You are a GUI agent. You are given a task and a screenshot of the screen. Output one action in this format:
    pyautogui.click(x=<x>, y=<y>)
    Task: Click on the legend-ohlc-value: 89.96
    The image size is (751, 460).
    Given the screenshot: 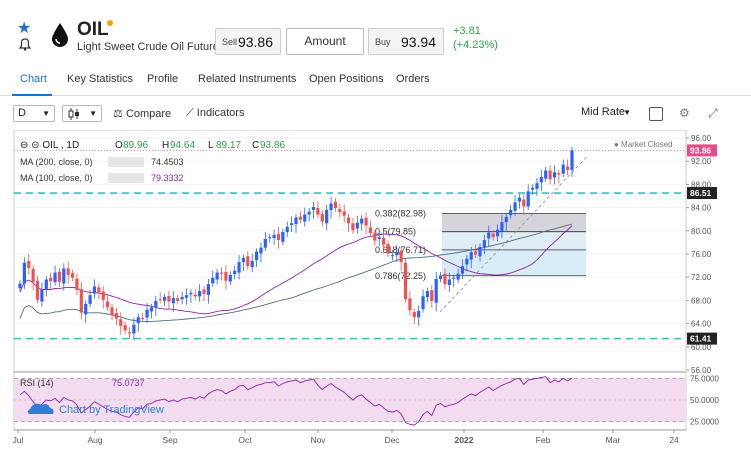 What is the action you would take?
    pyautogui.click(x=135, y=145)
    